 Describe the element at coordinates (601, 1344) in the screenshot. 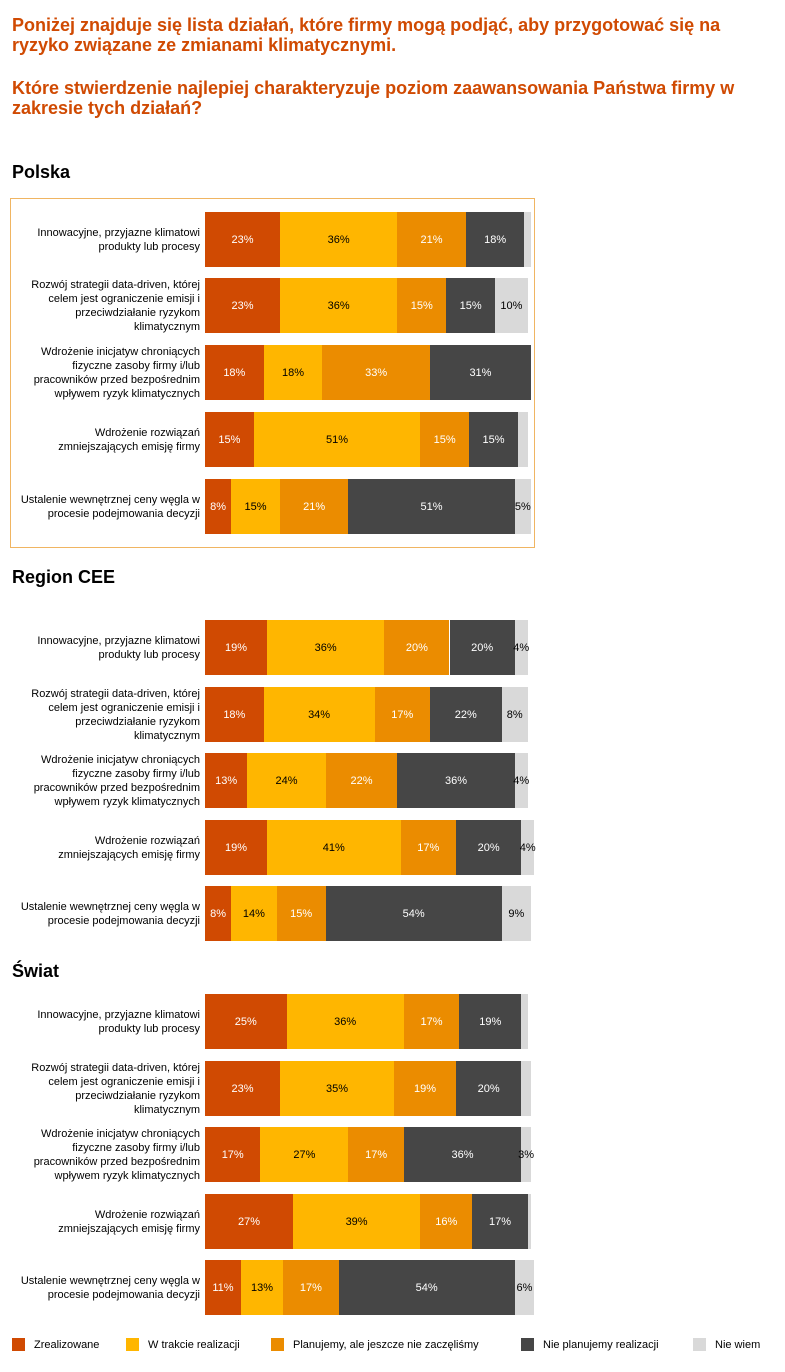

I see `legend-label: Nie planujemy realizacji` at that location.